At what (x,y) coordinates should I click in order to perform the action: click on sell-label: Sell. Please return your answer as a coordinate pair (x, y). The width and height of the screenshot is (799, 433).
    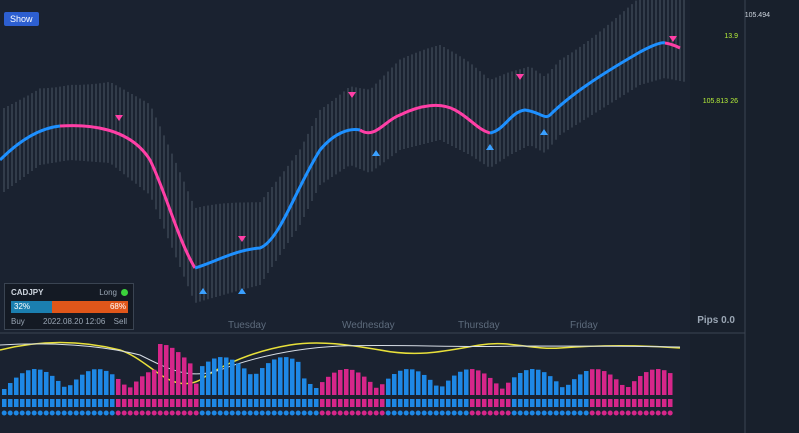
    Looking at the image, I should click on (120, 321).